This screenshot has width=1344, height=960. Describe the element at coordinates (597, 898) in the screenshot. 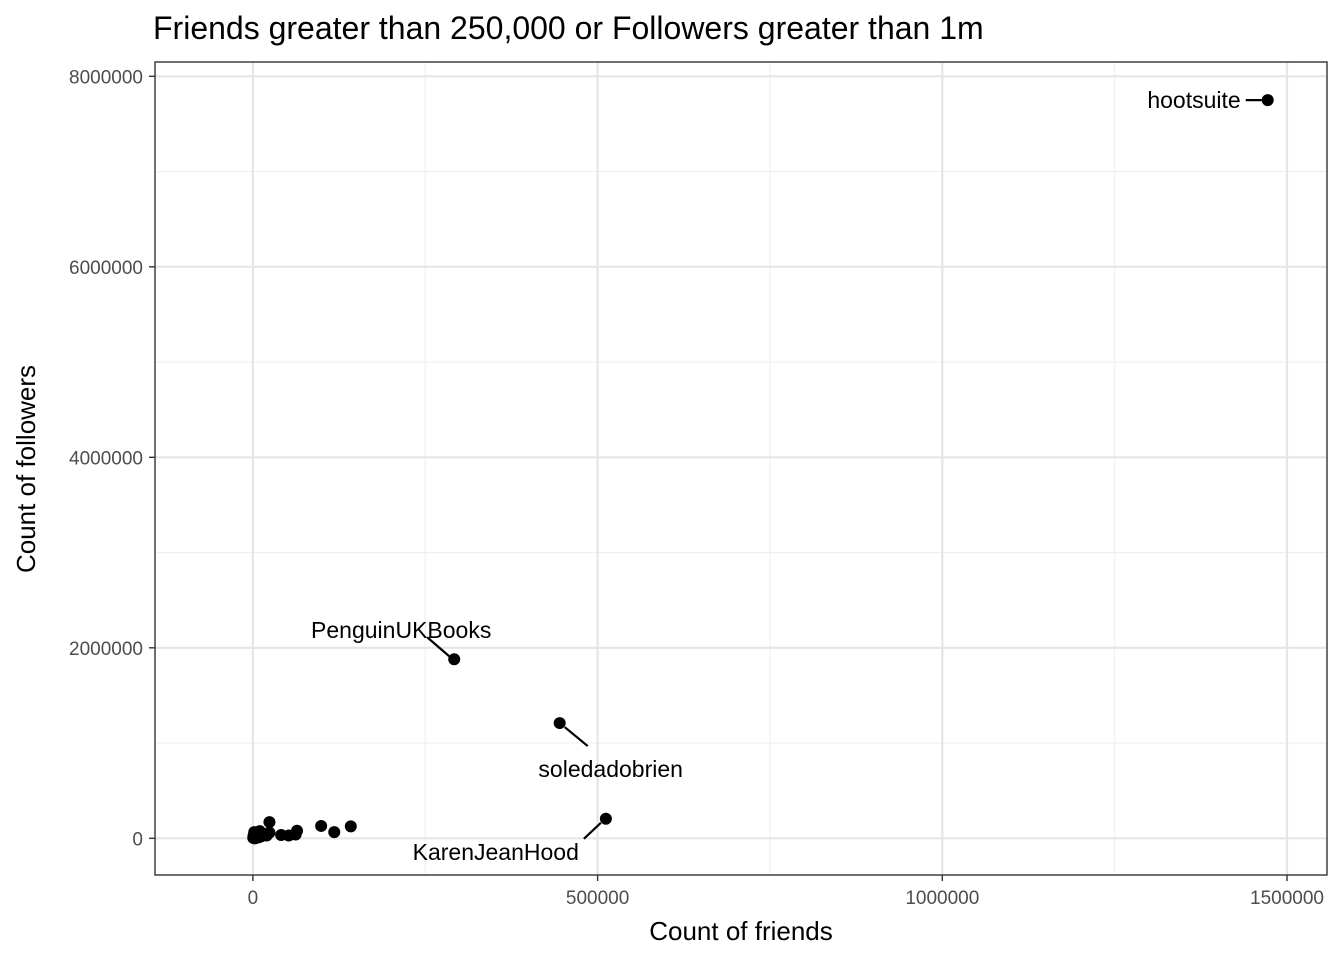

I see `x-tick-label: 500000` at that location.